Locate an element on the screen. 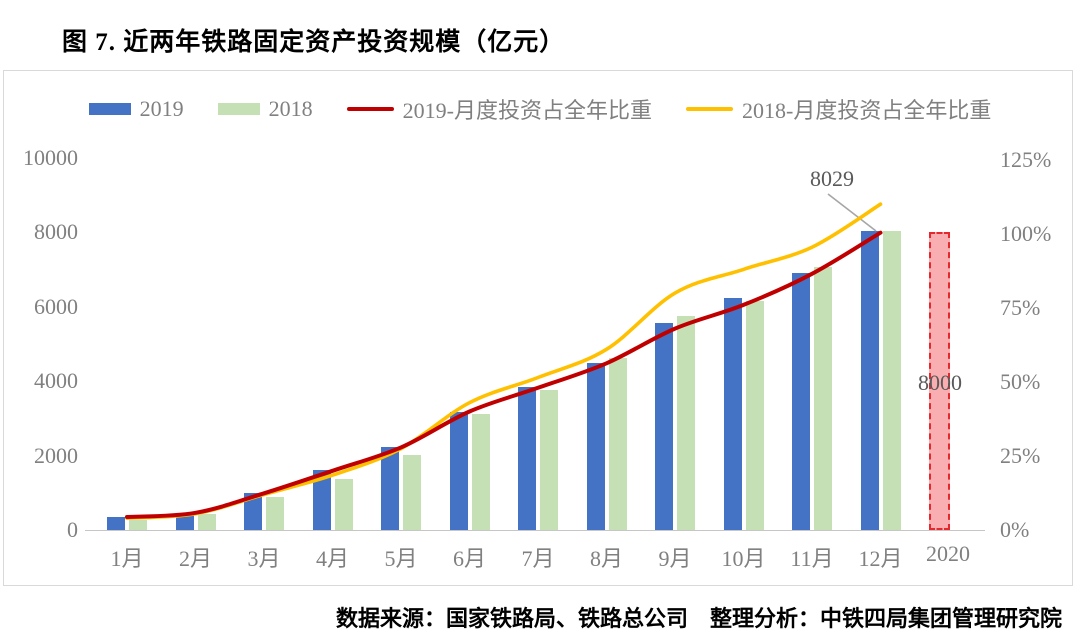  x-axis-label-10月: 10月 is located at coordinates (743, 558).